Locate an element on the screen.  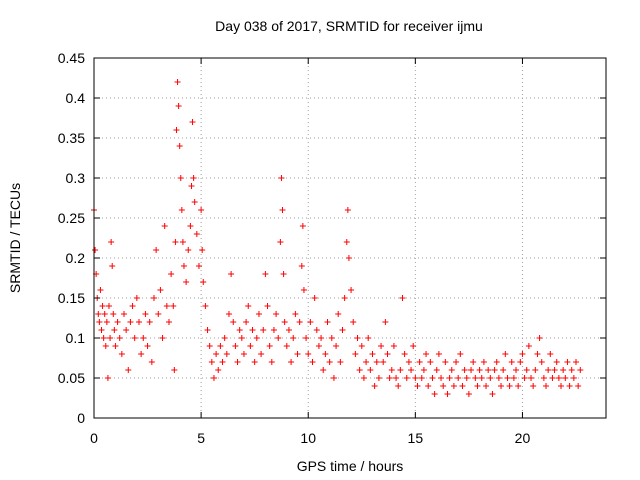
y-tick-label: 0 is located at coordinates (81, 418).